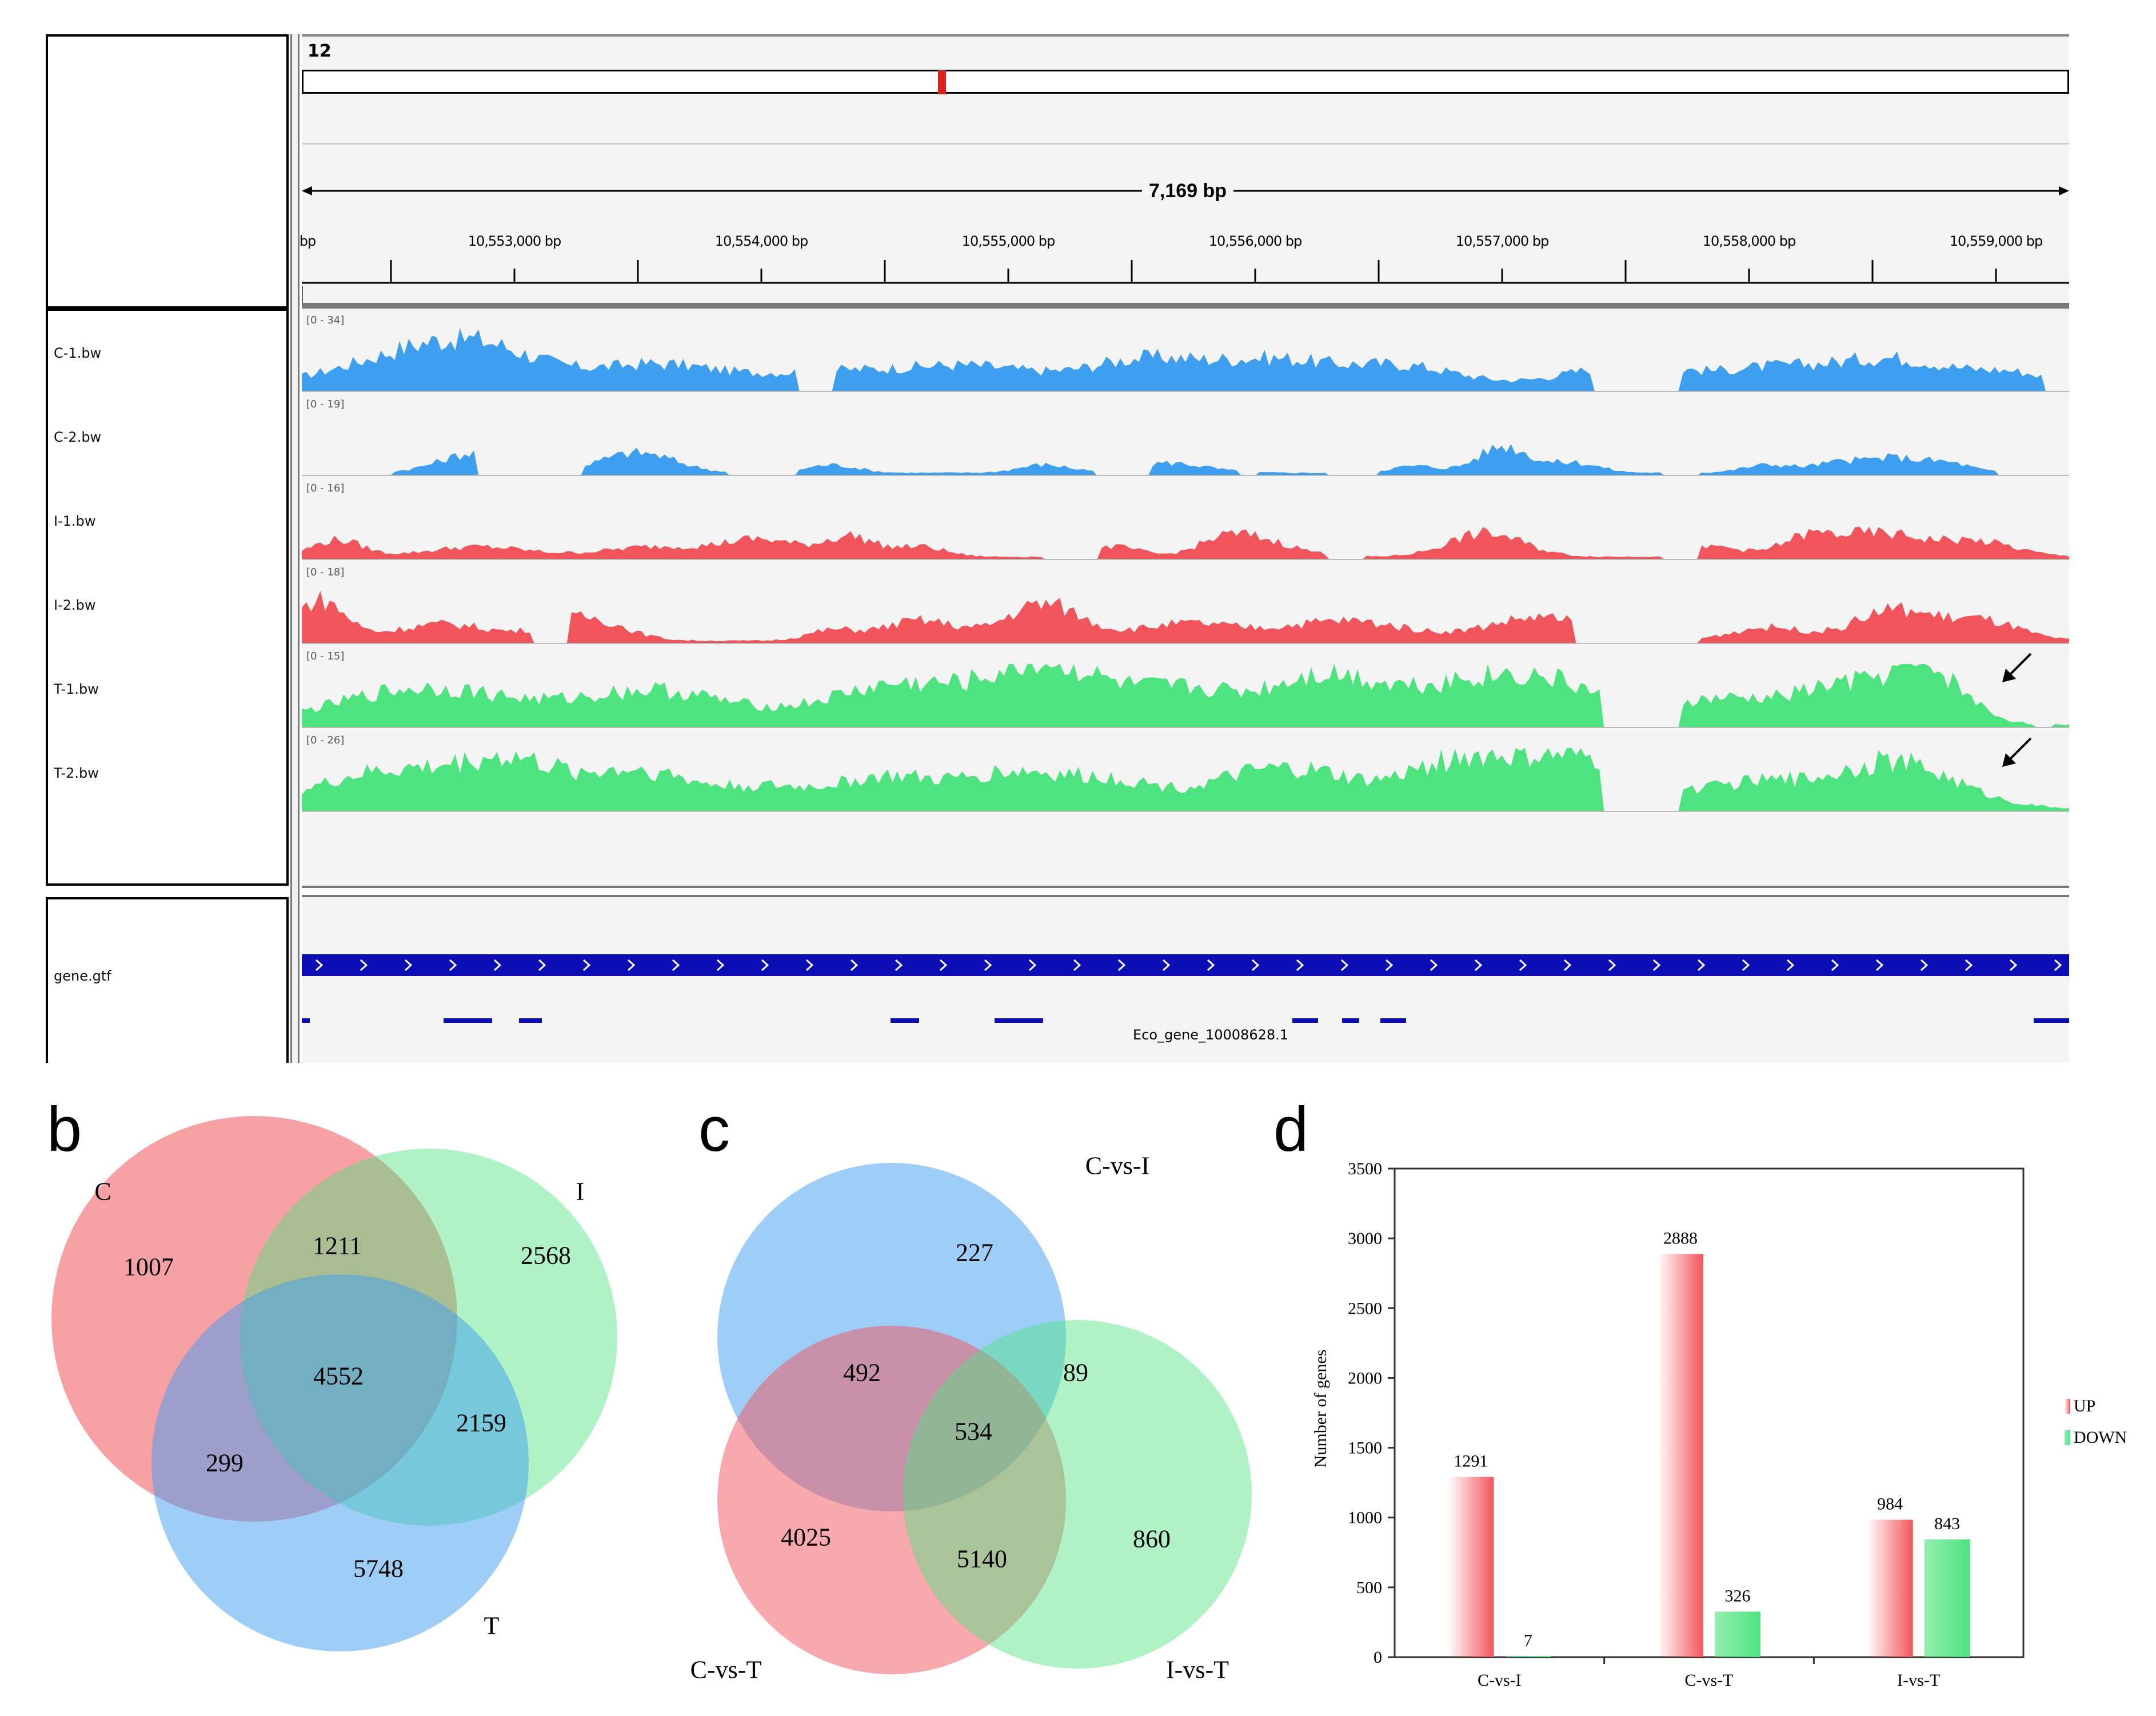 The image size is (2156, 1716). What do you see at coordinates (580, 1191) in the screenshot?
I see `venn-b-label-i: I` at bounding box center [580, 1191].